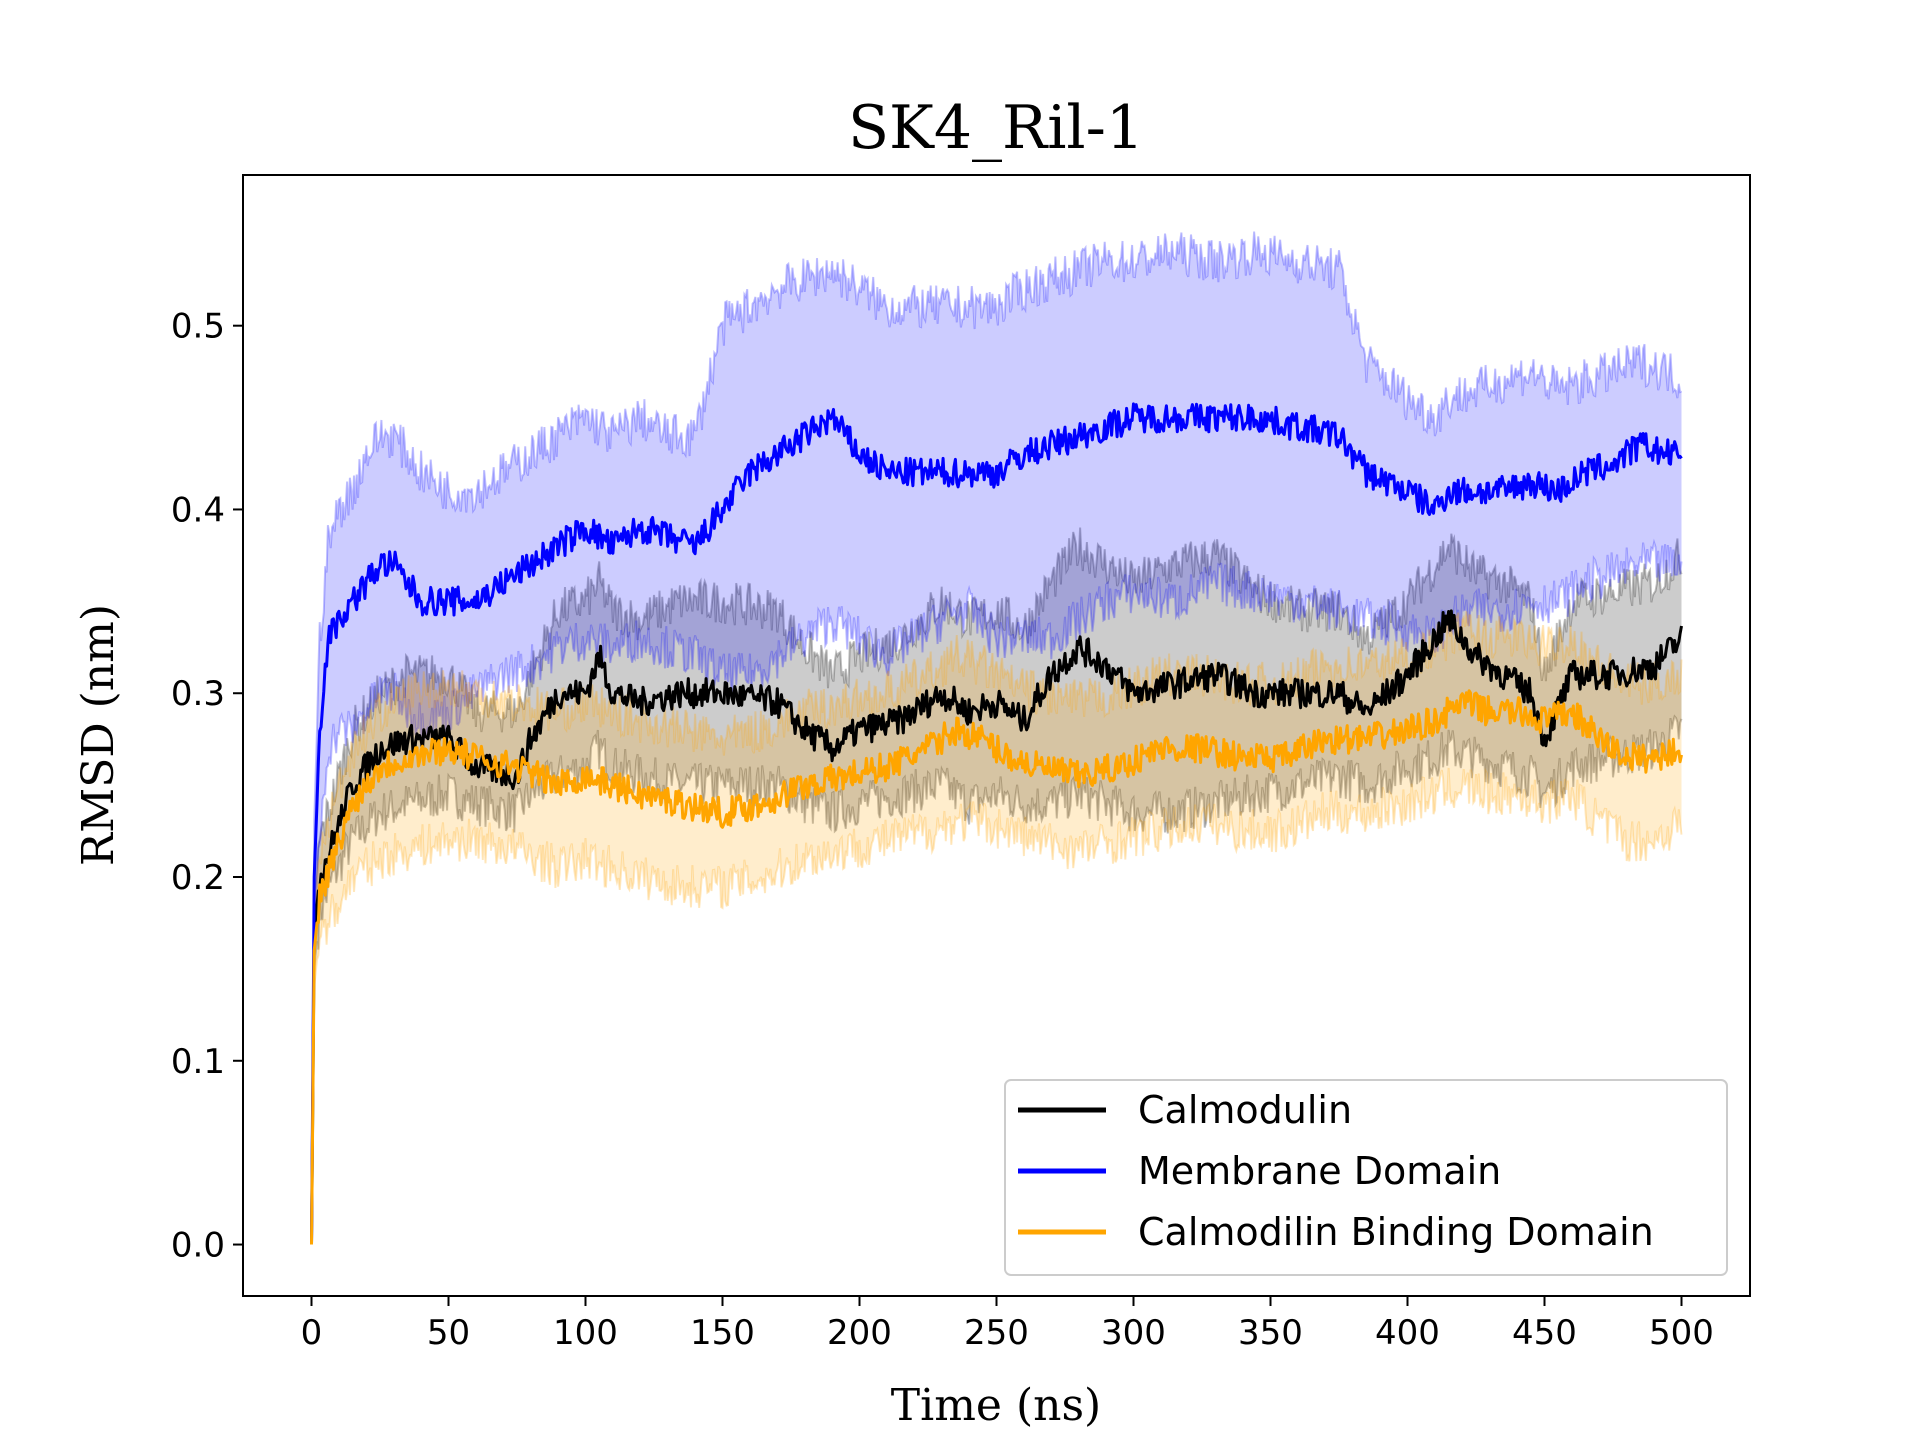 The width and height of the screenshot is (1920, 1440). What do you see at coordinates (1270, 1333) in the screenshot?
I see `x-tick-label: 350` at bounding box center [1270, 1333].